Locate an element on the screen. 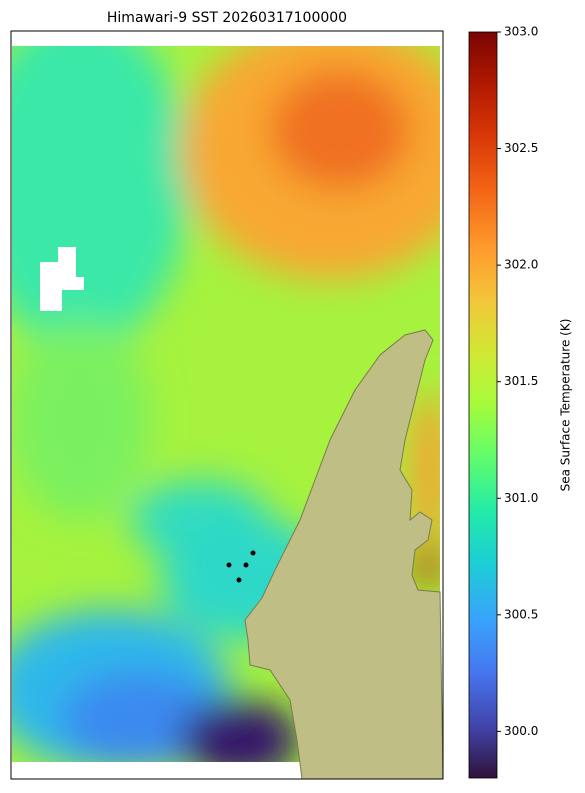  colorbar-tick-label: 301.5 is located at coordinates (521, 381).